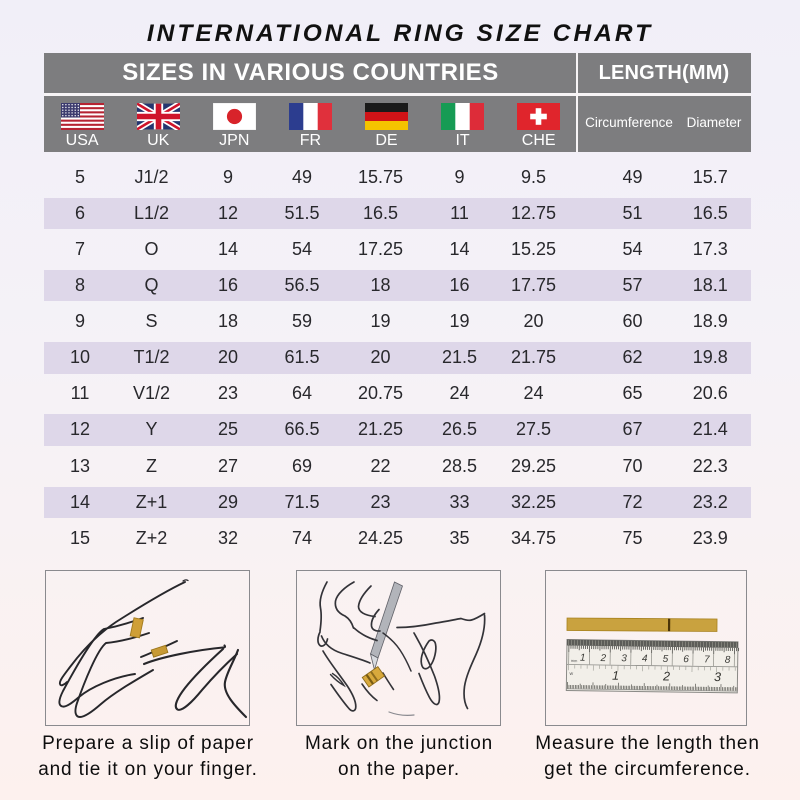  Describe the element at coordinates (573, 660) in the screenshot. I see `svg-text: mm` at that location.